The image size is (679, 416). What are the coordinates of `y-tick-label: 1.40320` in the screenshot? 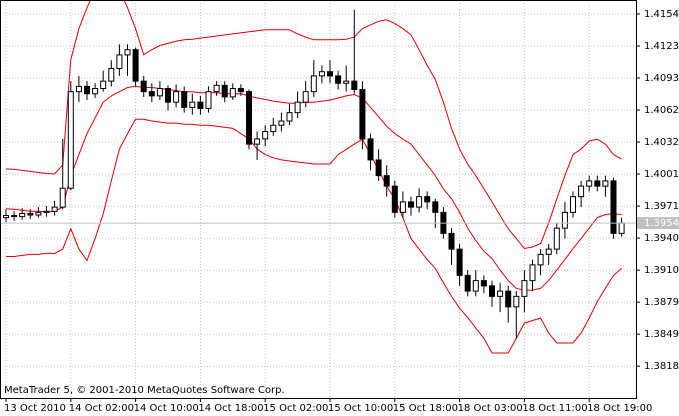 It's located at (661, 142).